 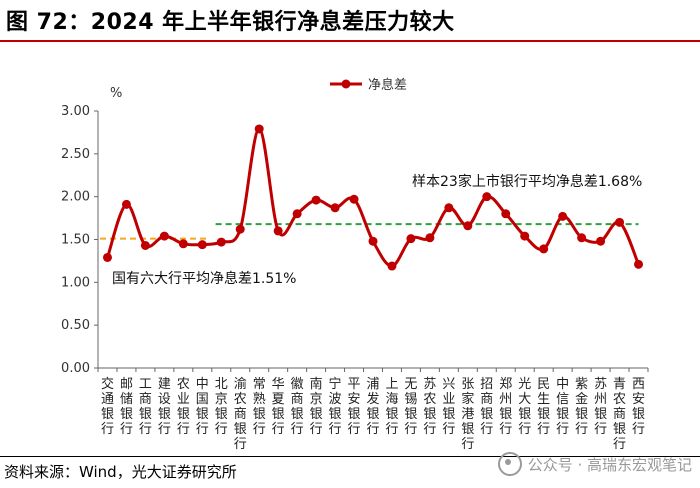 I want to click on x-tick-label: 兴业银行, so click(x=448, y=407).